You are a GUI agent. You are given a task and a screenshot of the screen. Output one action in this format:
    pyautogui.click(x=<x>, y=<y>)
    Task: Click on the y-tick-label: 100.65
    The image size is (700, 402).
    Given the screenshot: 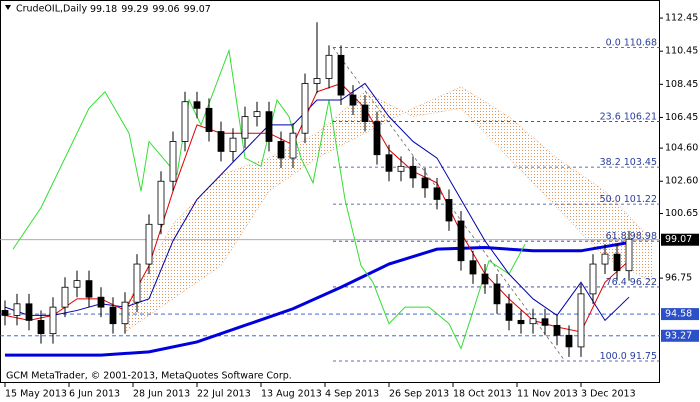 What is the action you would take?
    pyautogui.click(x=681, y=213)
    